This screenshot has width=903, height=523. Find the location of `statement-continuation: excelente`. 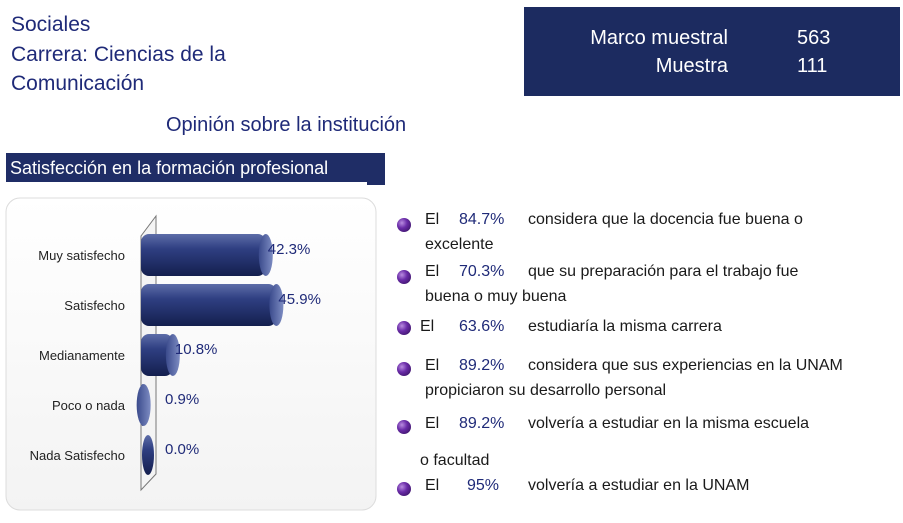

statement-continuation: excelente is located at coordinates (459, 244).